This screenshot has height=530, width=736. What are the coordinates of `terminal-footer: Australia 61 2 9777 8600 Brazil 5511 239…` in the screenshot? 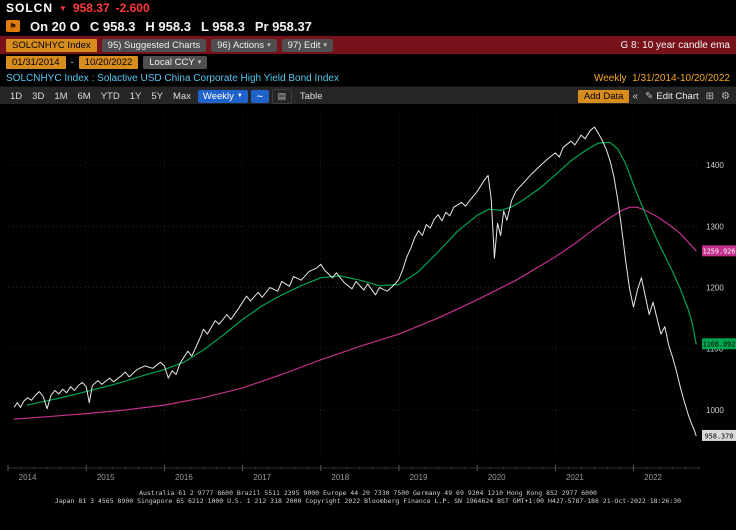 It's located at (368, 497).